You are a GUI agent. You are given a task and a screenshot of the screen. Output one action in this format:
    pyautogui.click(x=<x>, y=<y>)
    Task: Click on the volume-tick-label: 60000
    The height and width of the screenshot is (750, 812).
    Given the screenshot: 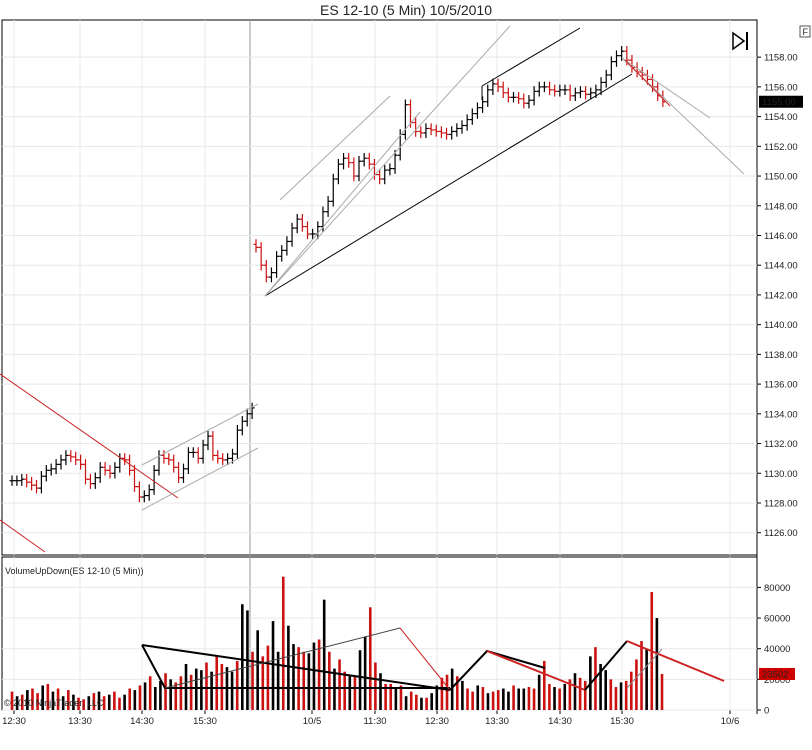 What is the action you would take?
    pyautogui.click(x=777, y=619)
    